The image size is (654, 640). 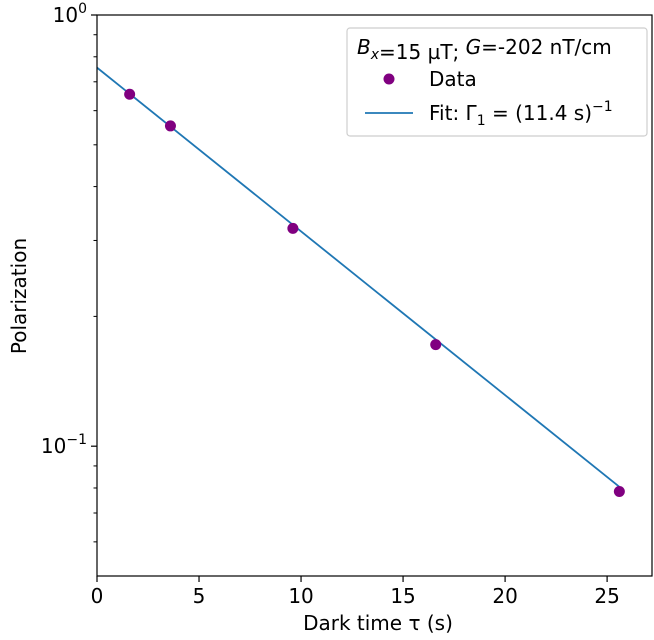 What do you see at coordinates (484, 49) in the screenshot?
I see `legend-title: Bx=15 µT; G=-202 nT/cm` at bounding box center [484, 49].